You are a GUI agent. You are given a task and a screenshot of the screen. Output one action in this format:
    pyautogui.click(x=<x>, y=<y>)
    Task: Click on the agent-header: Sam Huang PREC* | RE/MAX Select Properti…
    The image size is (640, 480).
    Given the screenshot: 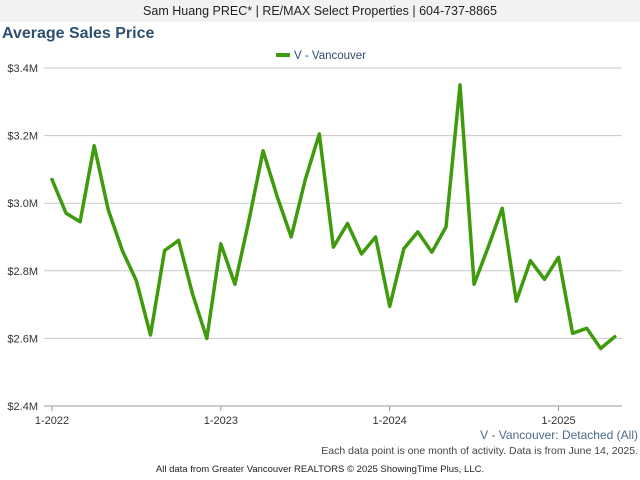 What is the action you would take?
    pyautogui.click(x=320, y=11)
    